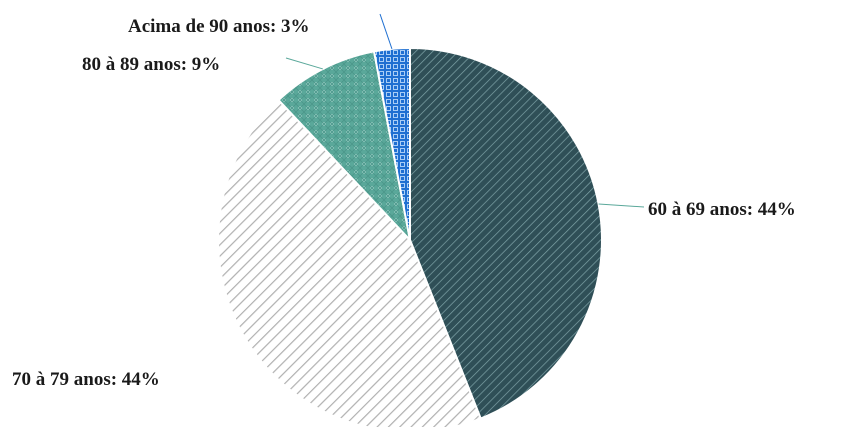 This screenshot has width=842, height=427. What do you see at coordinates (86, 379) in the screenshot?
I see `slice-label-2: 70 à 79 anos: 44%` at bounding box center [86, 379].